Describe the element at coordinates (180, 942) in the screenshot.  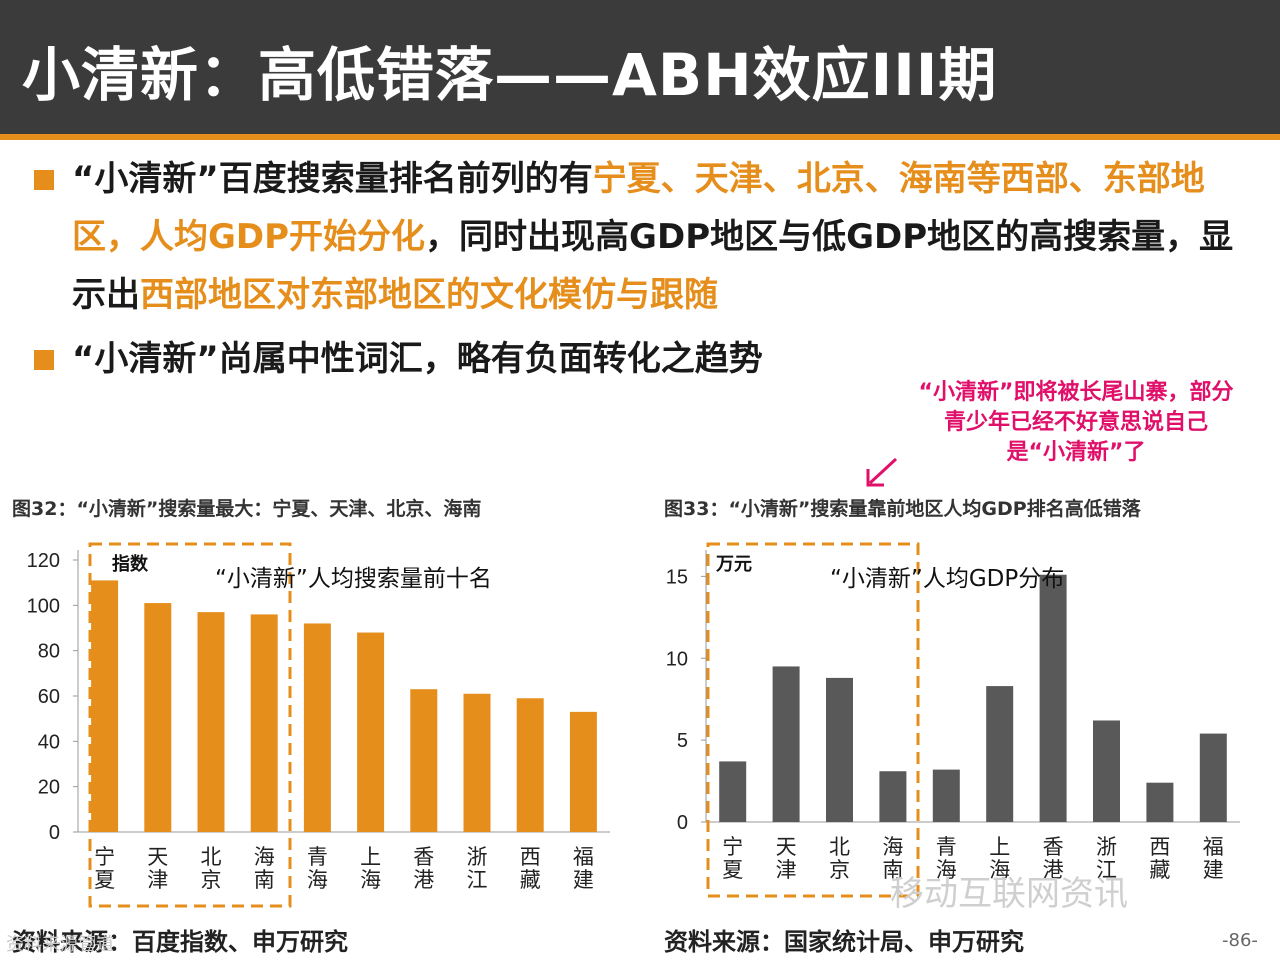
I see `figure-32-source: 资料来源：百度指数、申万研究` at that location.